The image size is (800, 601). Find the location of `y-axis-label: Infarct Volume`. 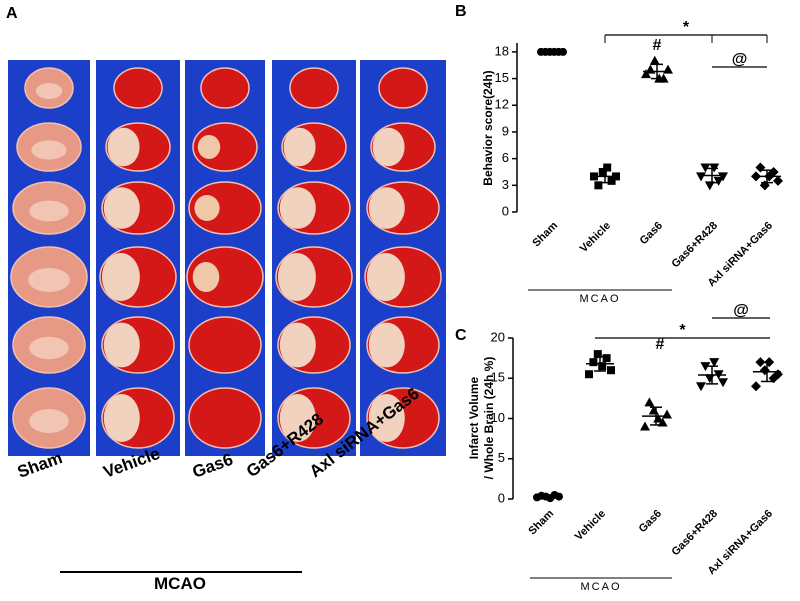

y-axis-label: Infarct Volume is located at coordinates (474, 417).